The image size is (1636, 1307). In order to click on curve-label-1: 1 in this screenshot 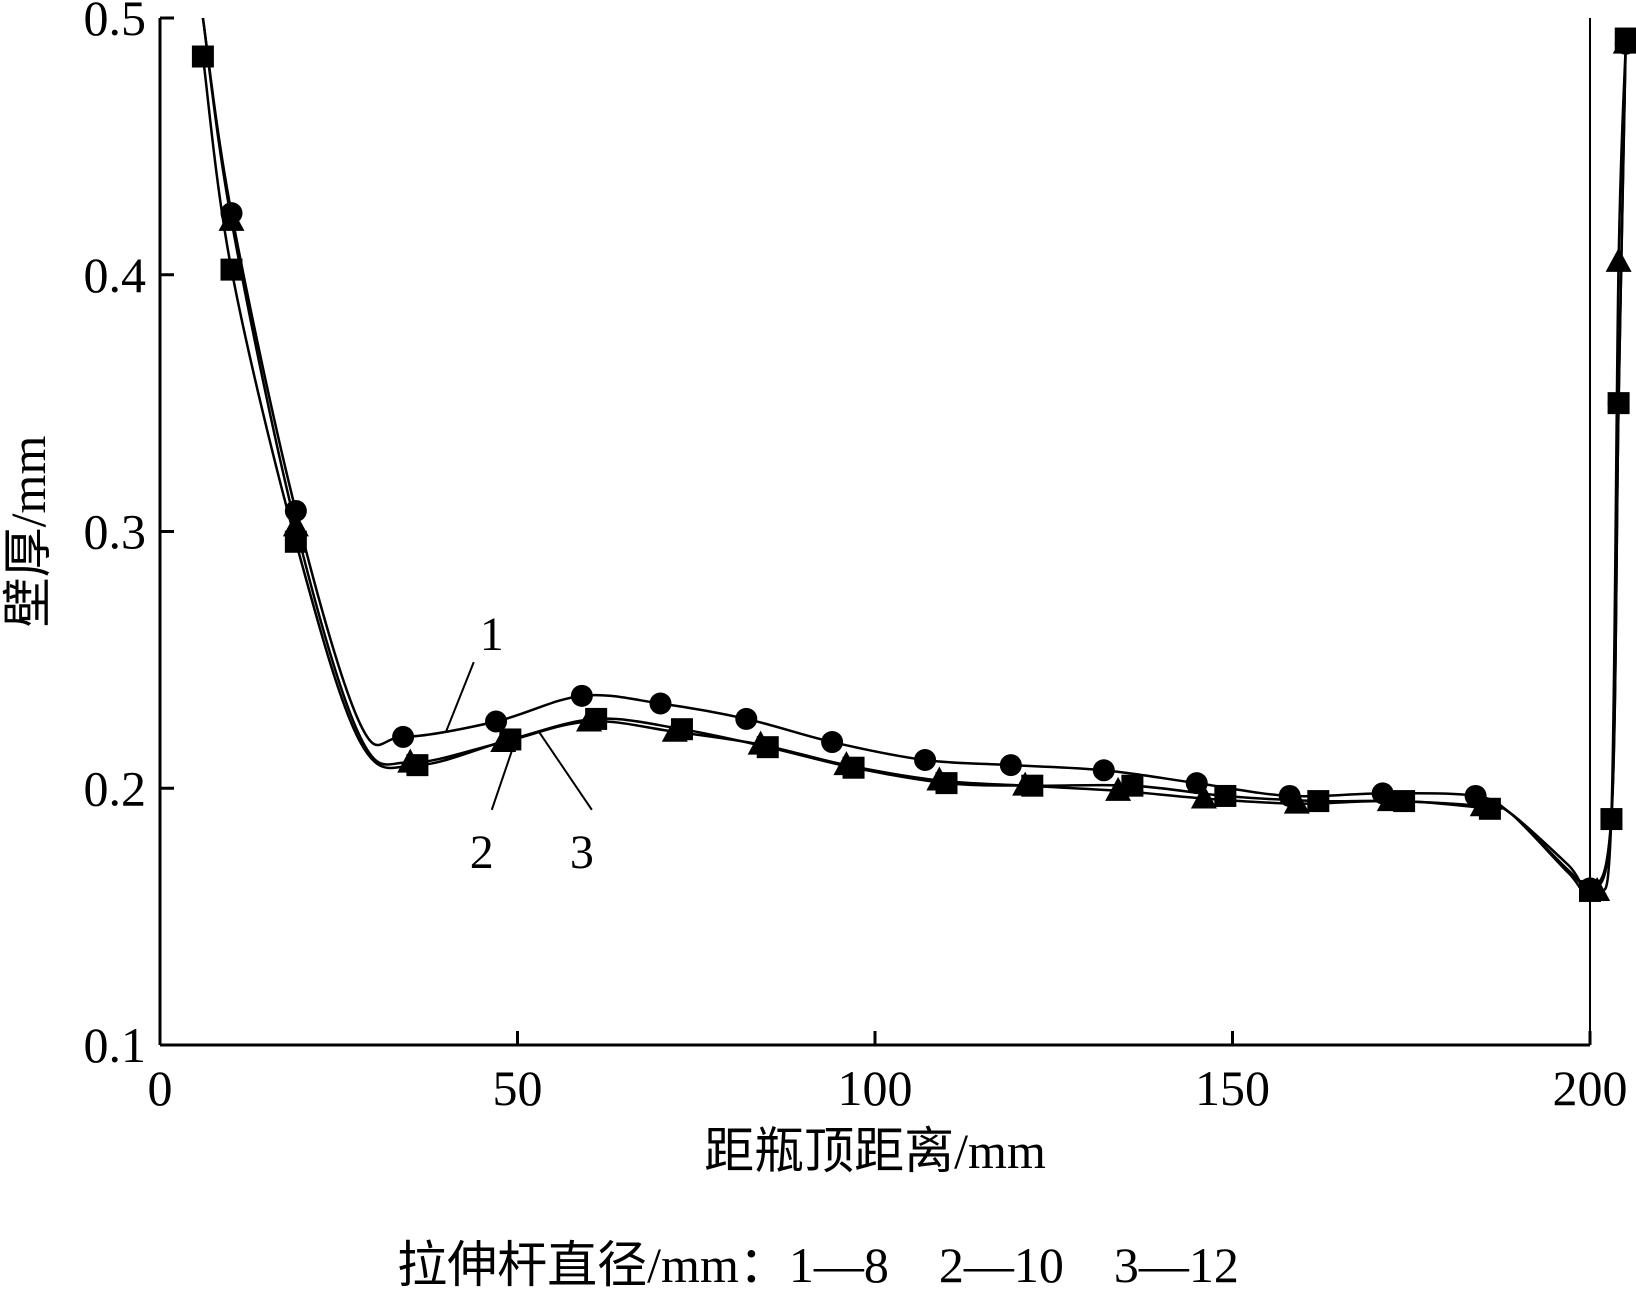, I will do `click(492, 634)`.